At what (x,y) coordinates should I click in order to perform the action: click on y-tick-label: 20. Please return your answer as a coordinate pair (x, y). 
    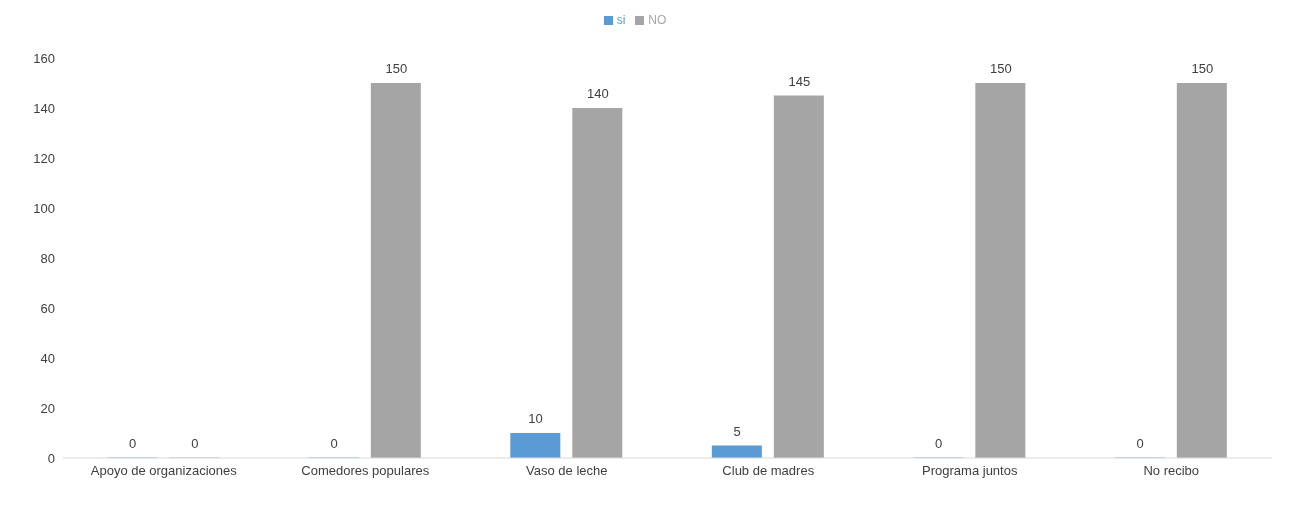
    Looking at the image, I should click on (47, 408).